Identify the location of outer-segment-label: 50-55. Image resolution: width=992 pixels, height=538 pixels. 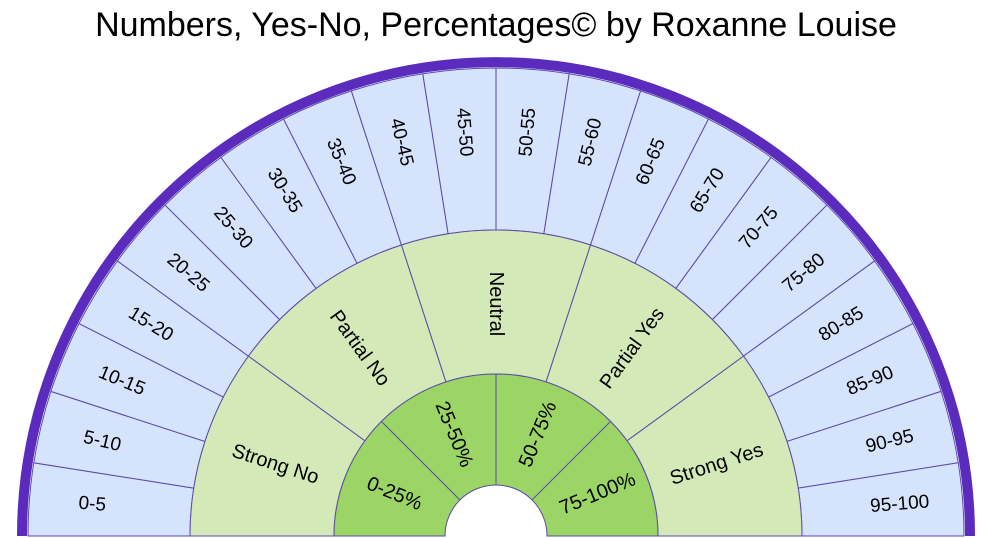
(527, 132).